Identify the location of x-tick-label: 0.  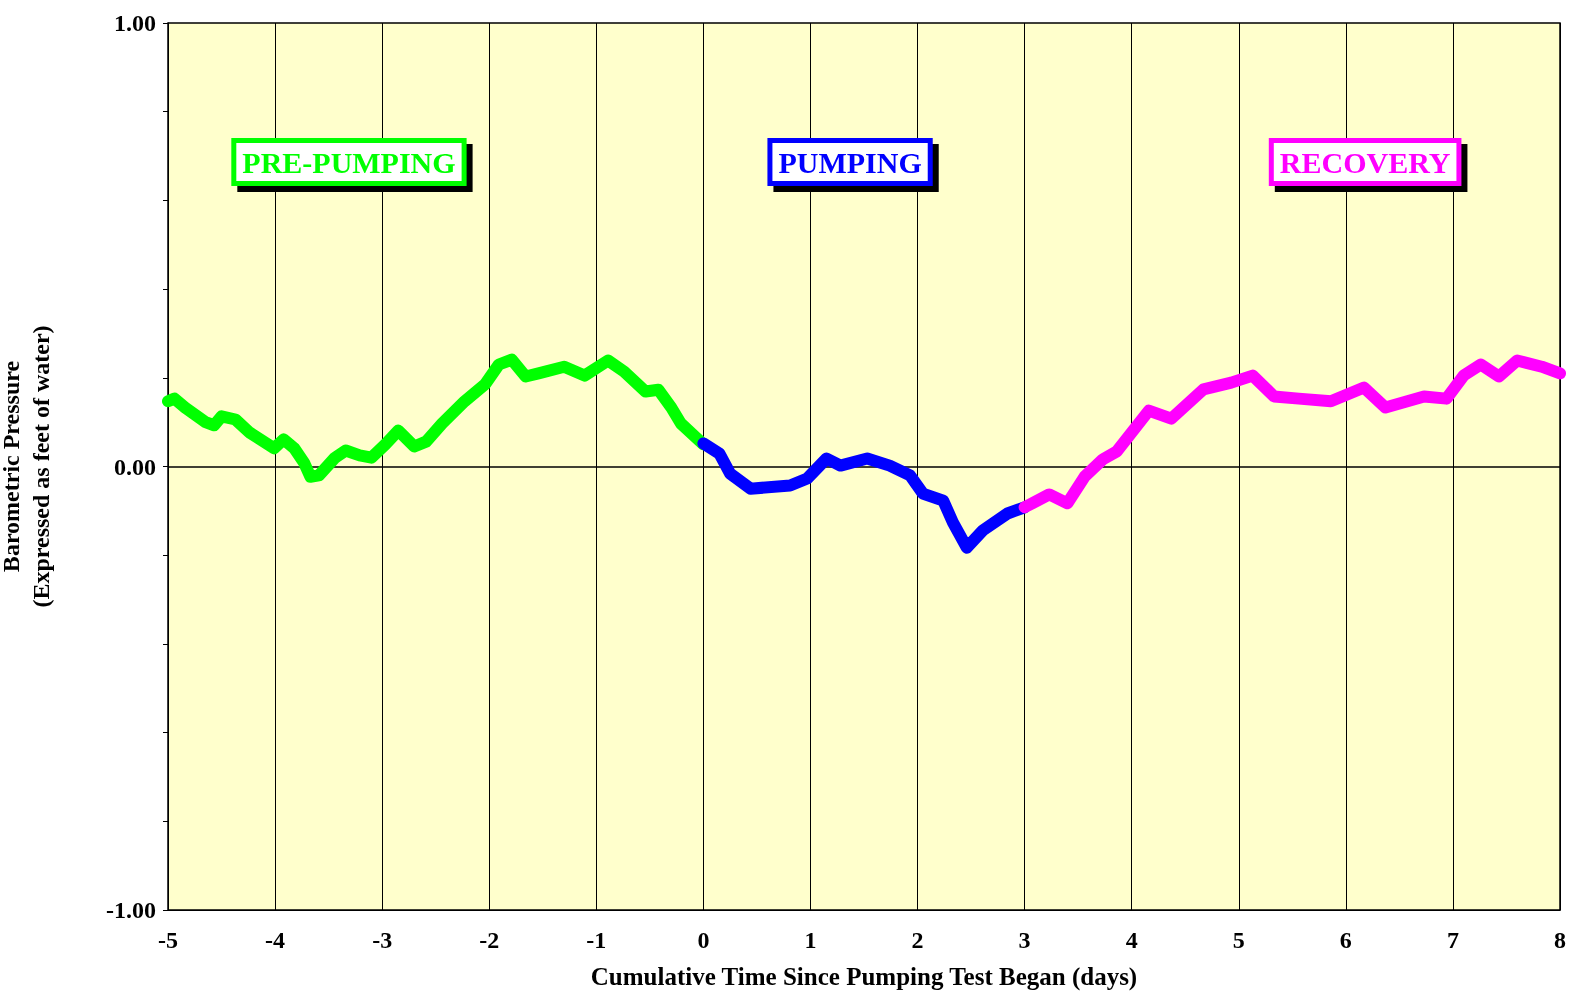
(703, 940).